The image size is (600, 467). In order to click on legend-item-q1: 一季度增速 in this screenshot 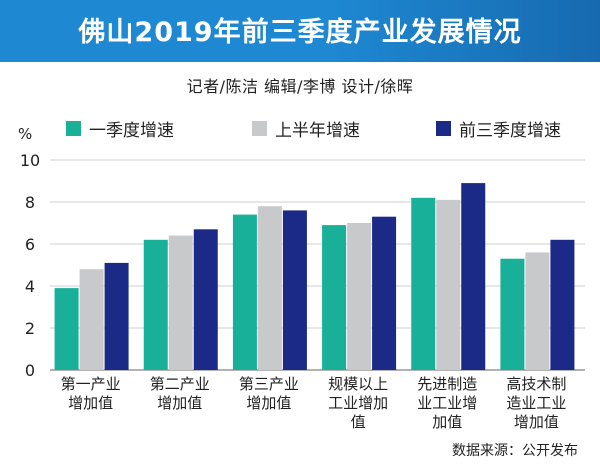, I will do `click(120, 128)`.